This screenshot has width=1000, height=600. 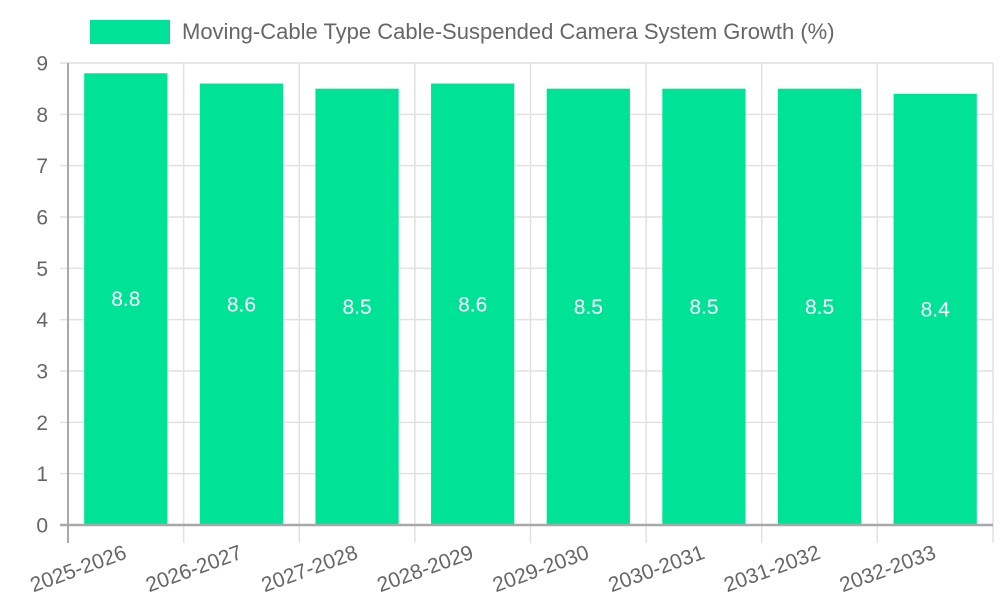 I want to click on y-tick-label: 2, so click(x=42, y=423).